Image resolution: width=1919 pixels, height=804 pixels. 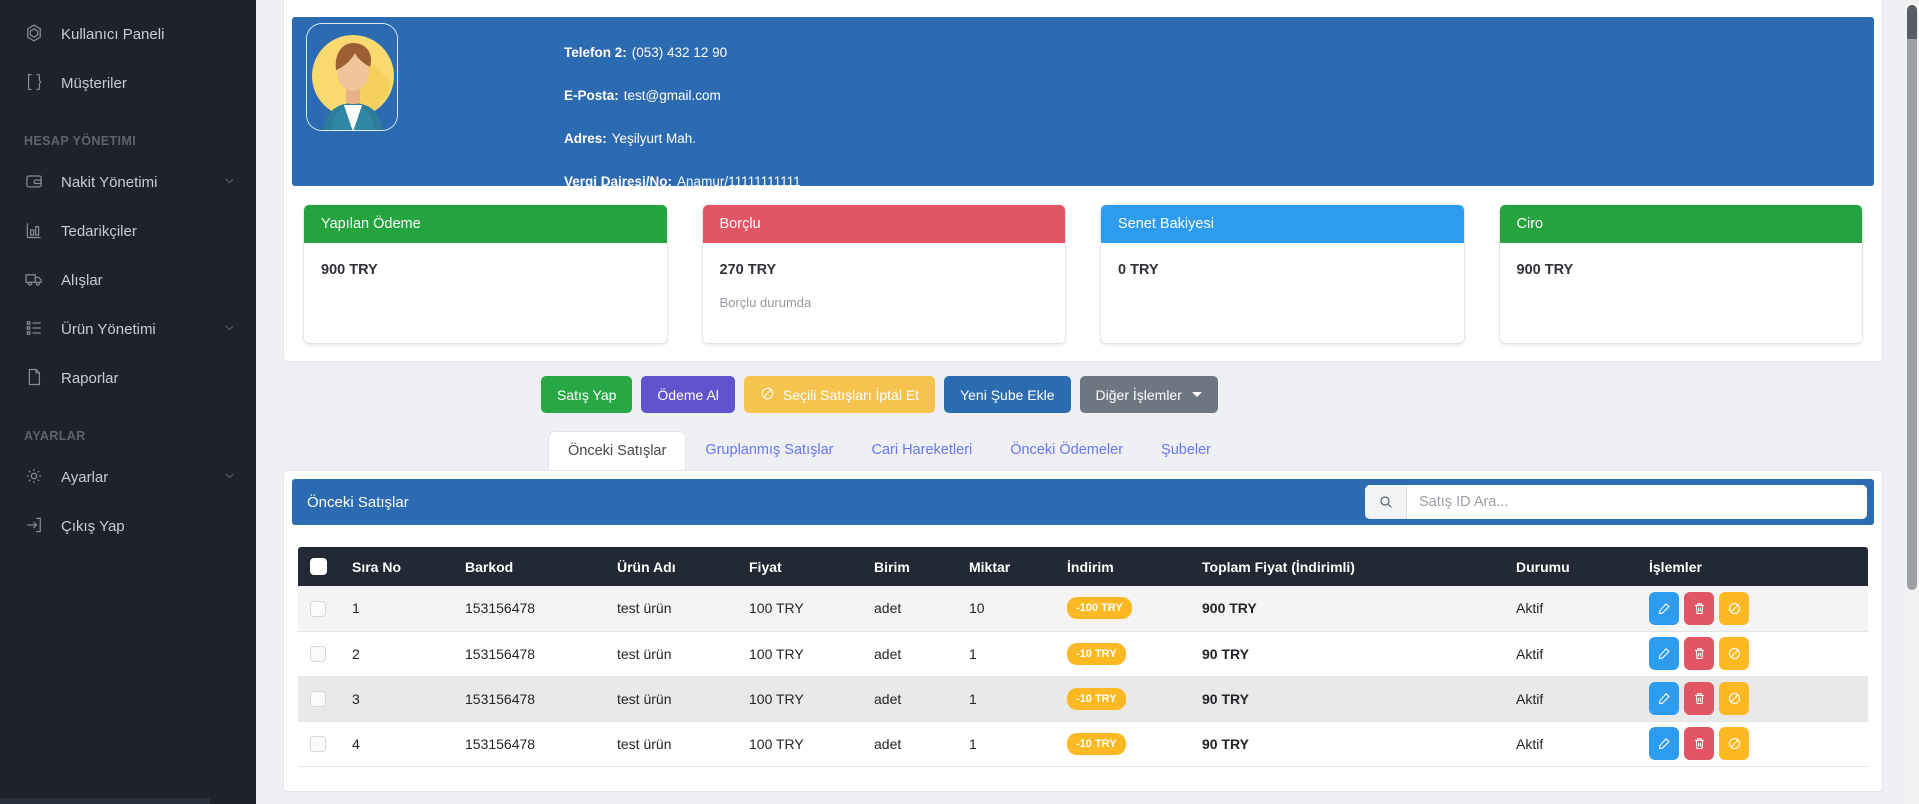 I want to click on col-fiyat: Fiyat, so click(x=799, y=566).